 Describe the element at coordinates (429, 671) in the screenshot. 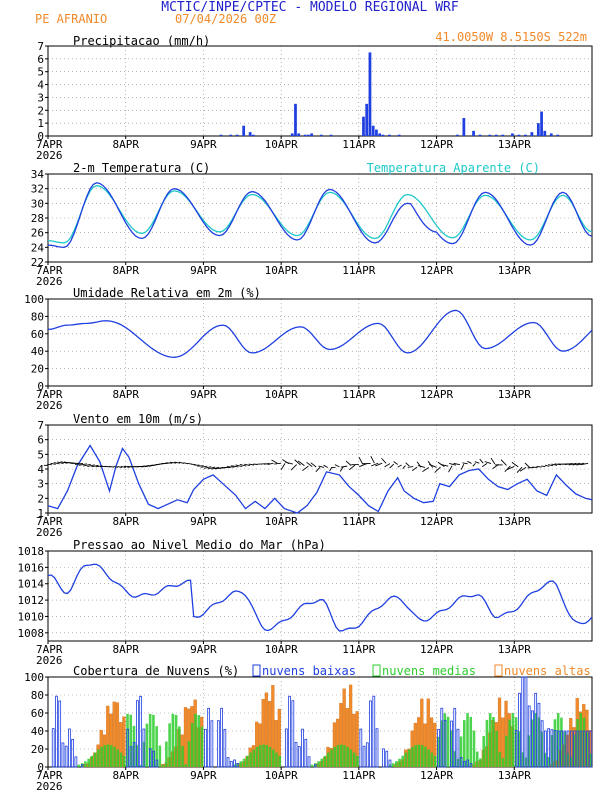

I see `clouds-legend-label: nuvens medias` at that location.